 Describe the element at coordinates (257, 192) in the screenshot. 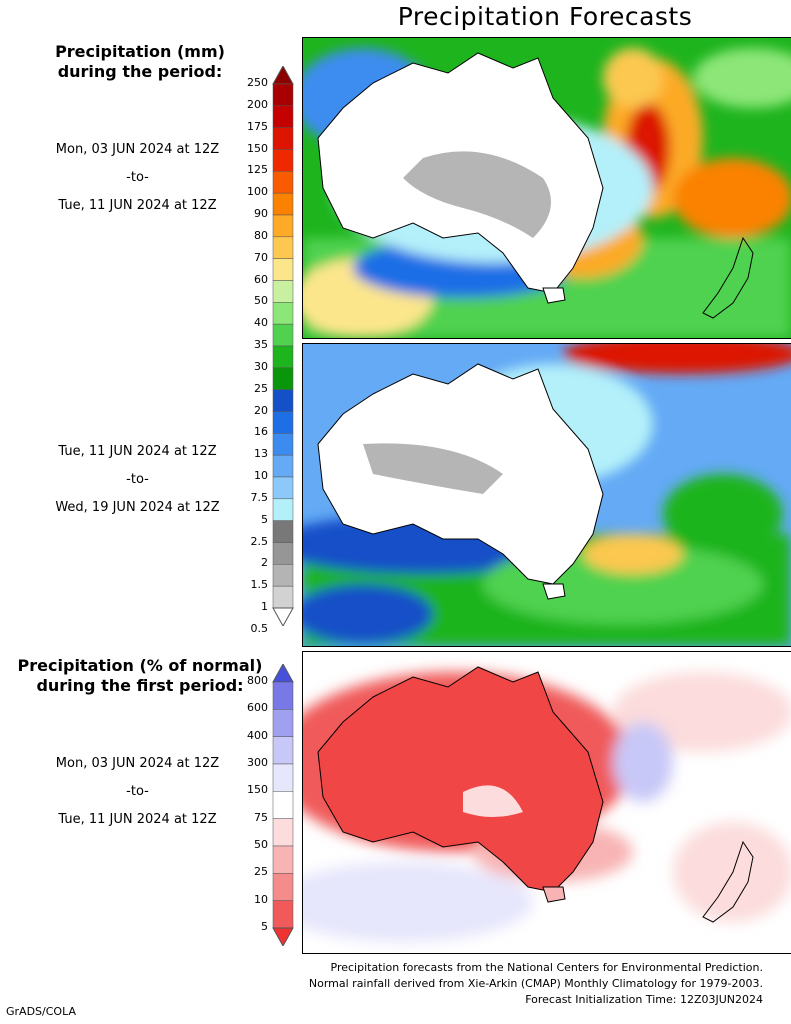

I see `colorbar-label: 100` at that location.